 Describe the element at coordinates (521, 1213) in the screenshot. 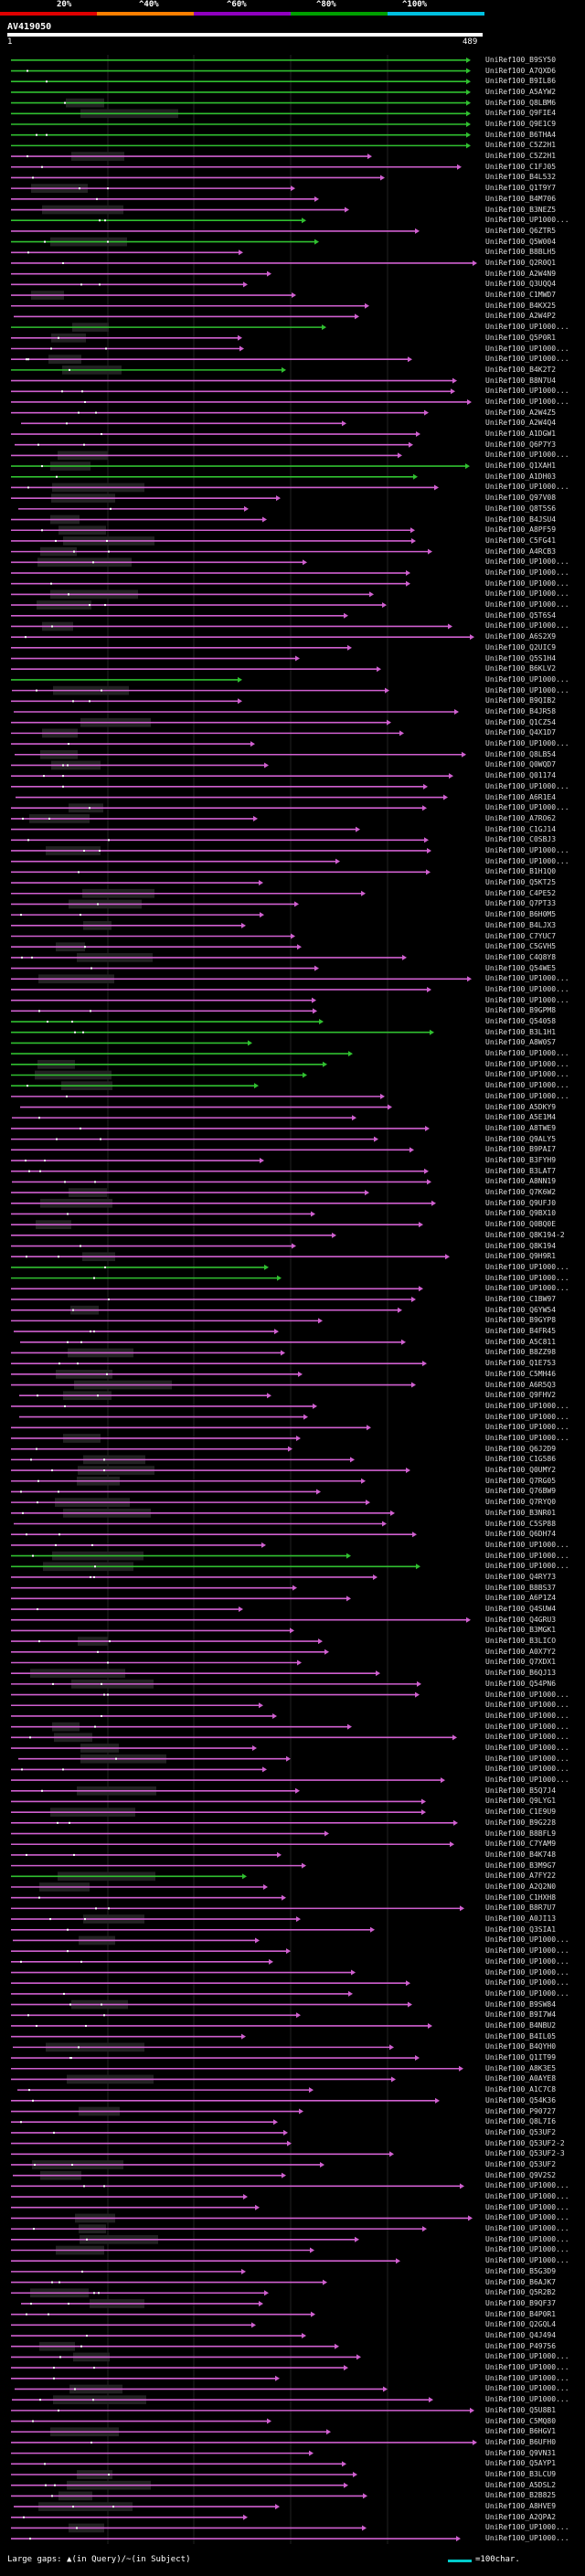

I see `hit-label: UniRef100_Q9BX10` at that location.